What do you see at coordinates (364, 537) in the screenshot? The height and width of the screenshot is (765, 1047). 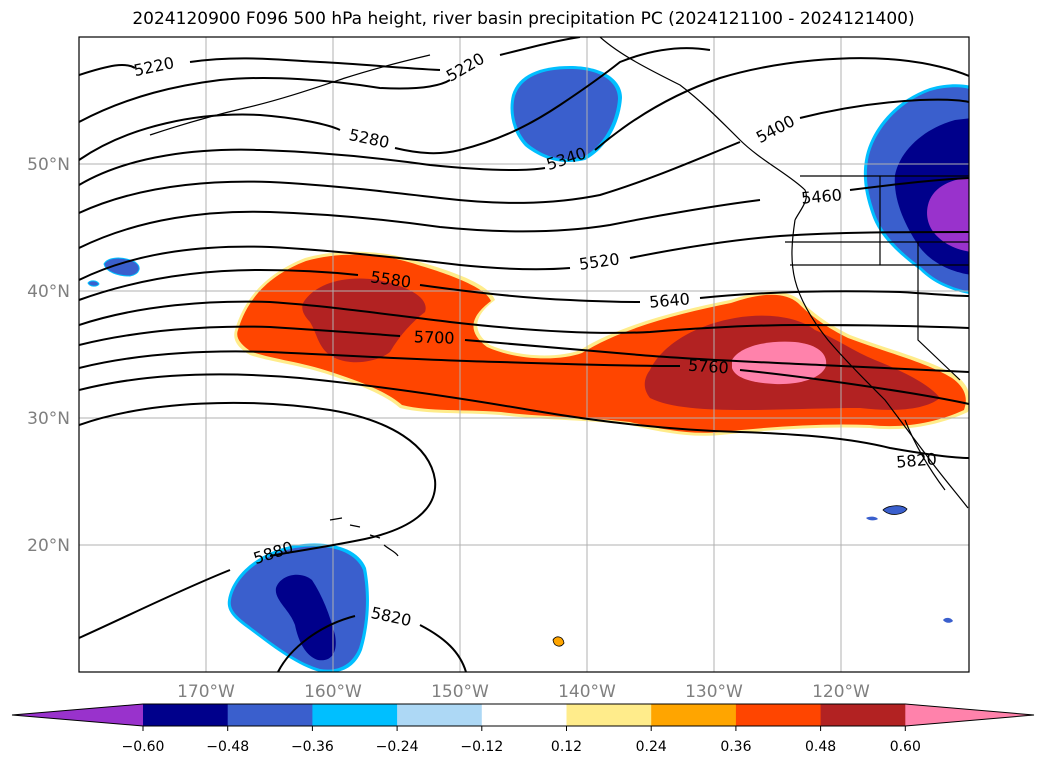 I see `hawaii` at bounding box center [364, 537].